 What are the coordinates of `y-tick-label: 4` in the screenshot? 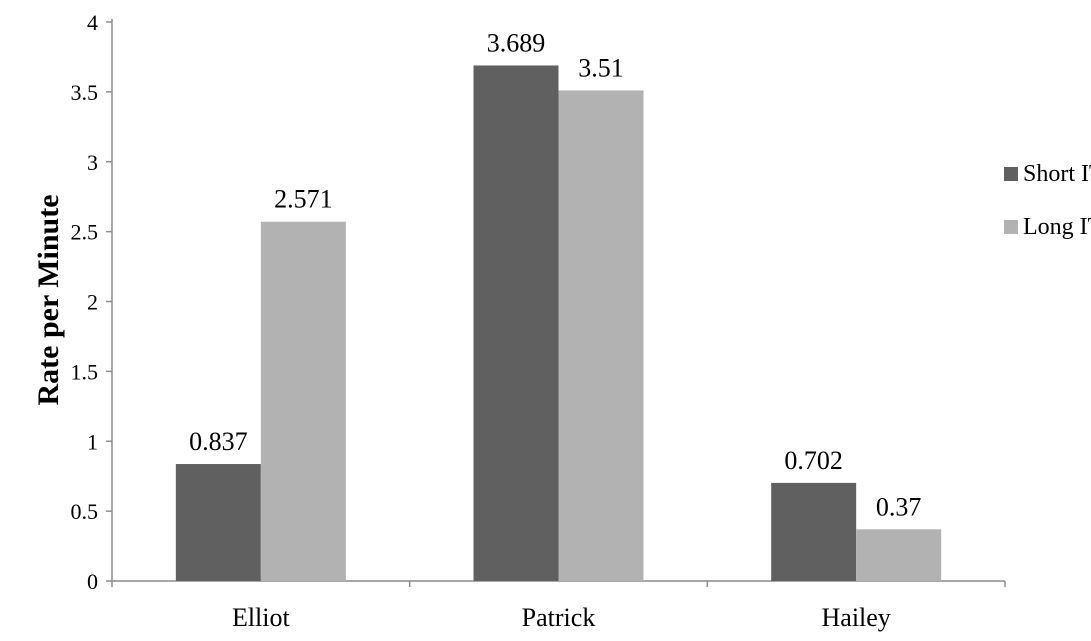 It's located at (92, 22).